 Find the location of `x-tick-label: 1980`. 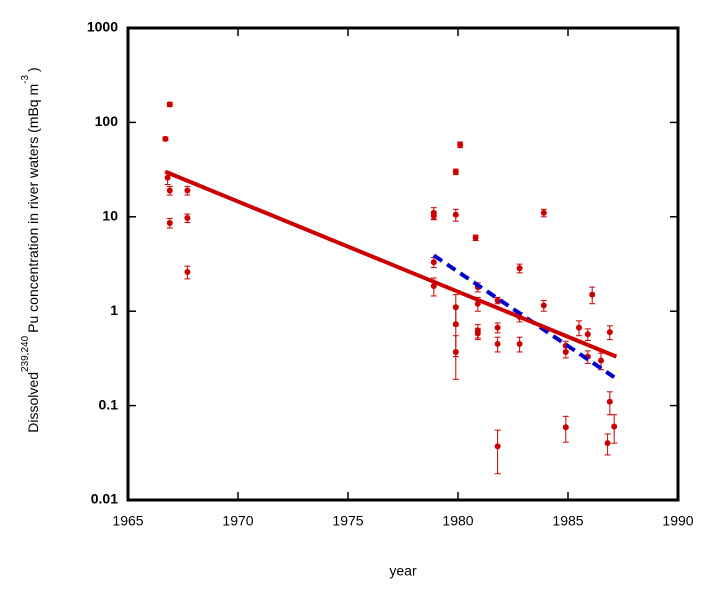

x-tick-label: 1980 is located at coordinates (457, 521).